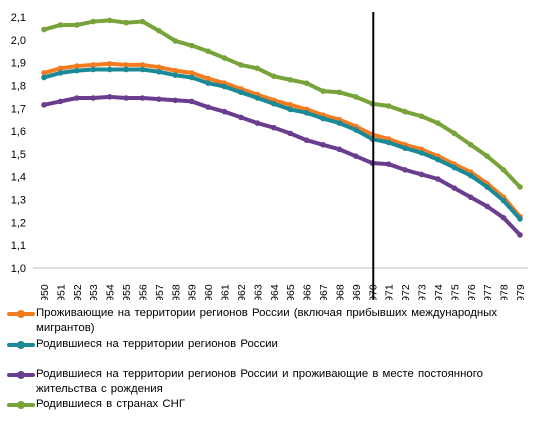 The width and height of the screenshot is (540, 427). Describe the element at coordinates (455, 292) in the screenshot. I see `x-tick-label: 1975` at that location.